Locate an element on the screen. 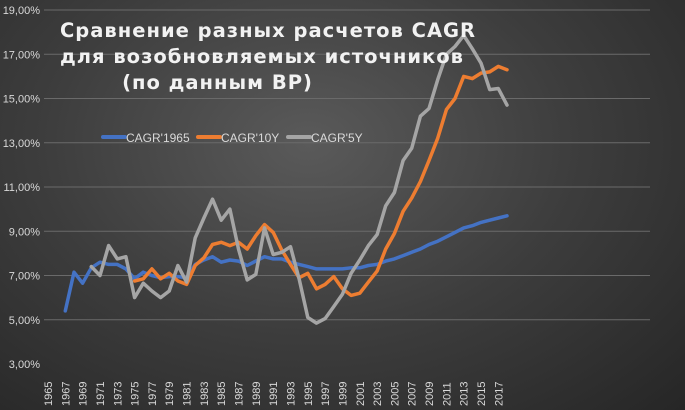  chart-title-line: (по данным BP) is located at coordinates (217, 82).